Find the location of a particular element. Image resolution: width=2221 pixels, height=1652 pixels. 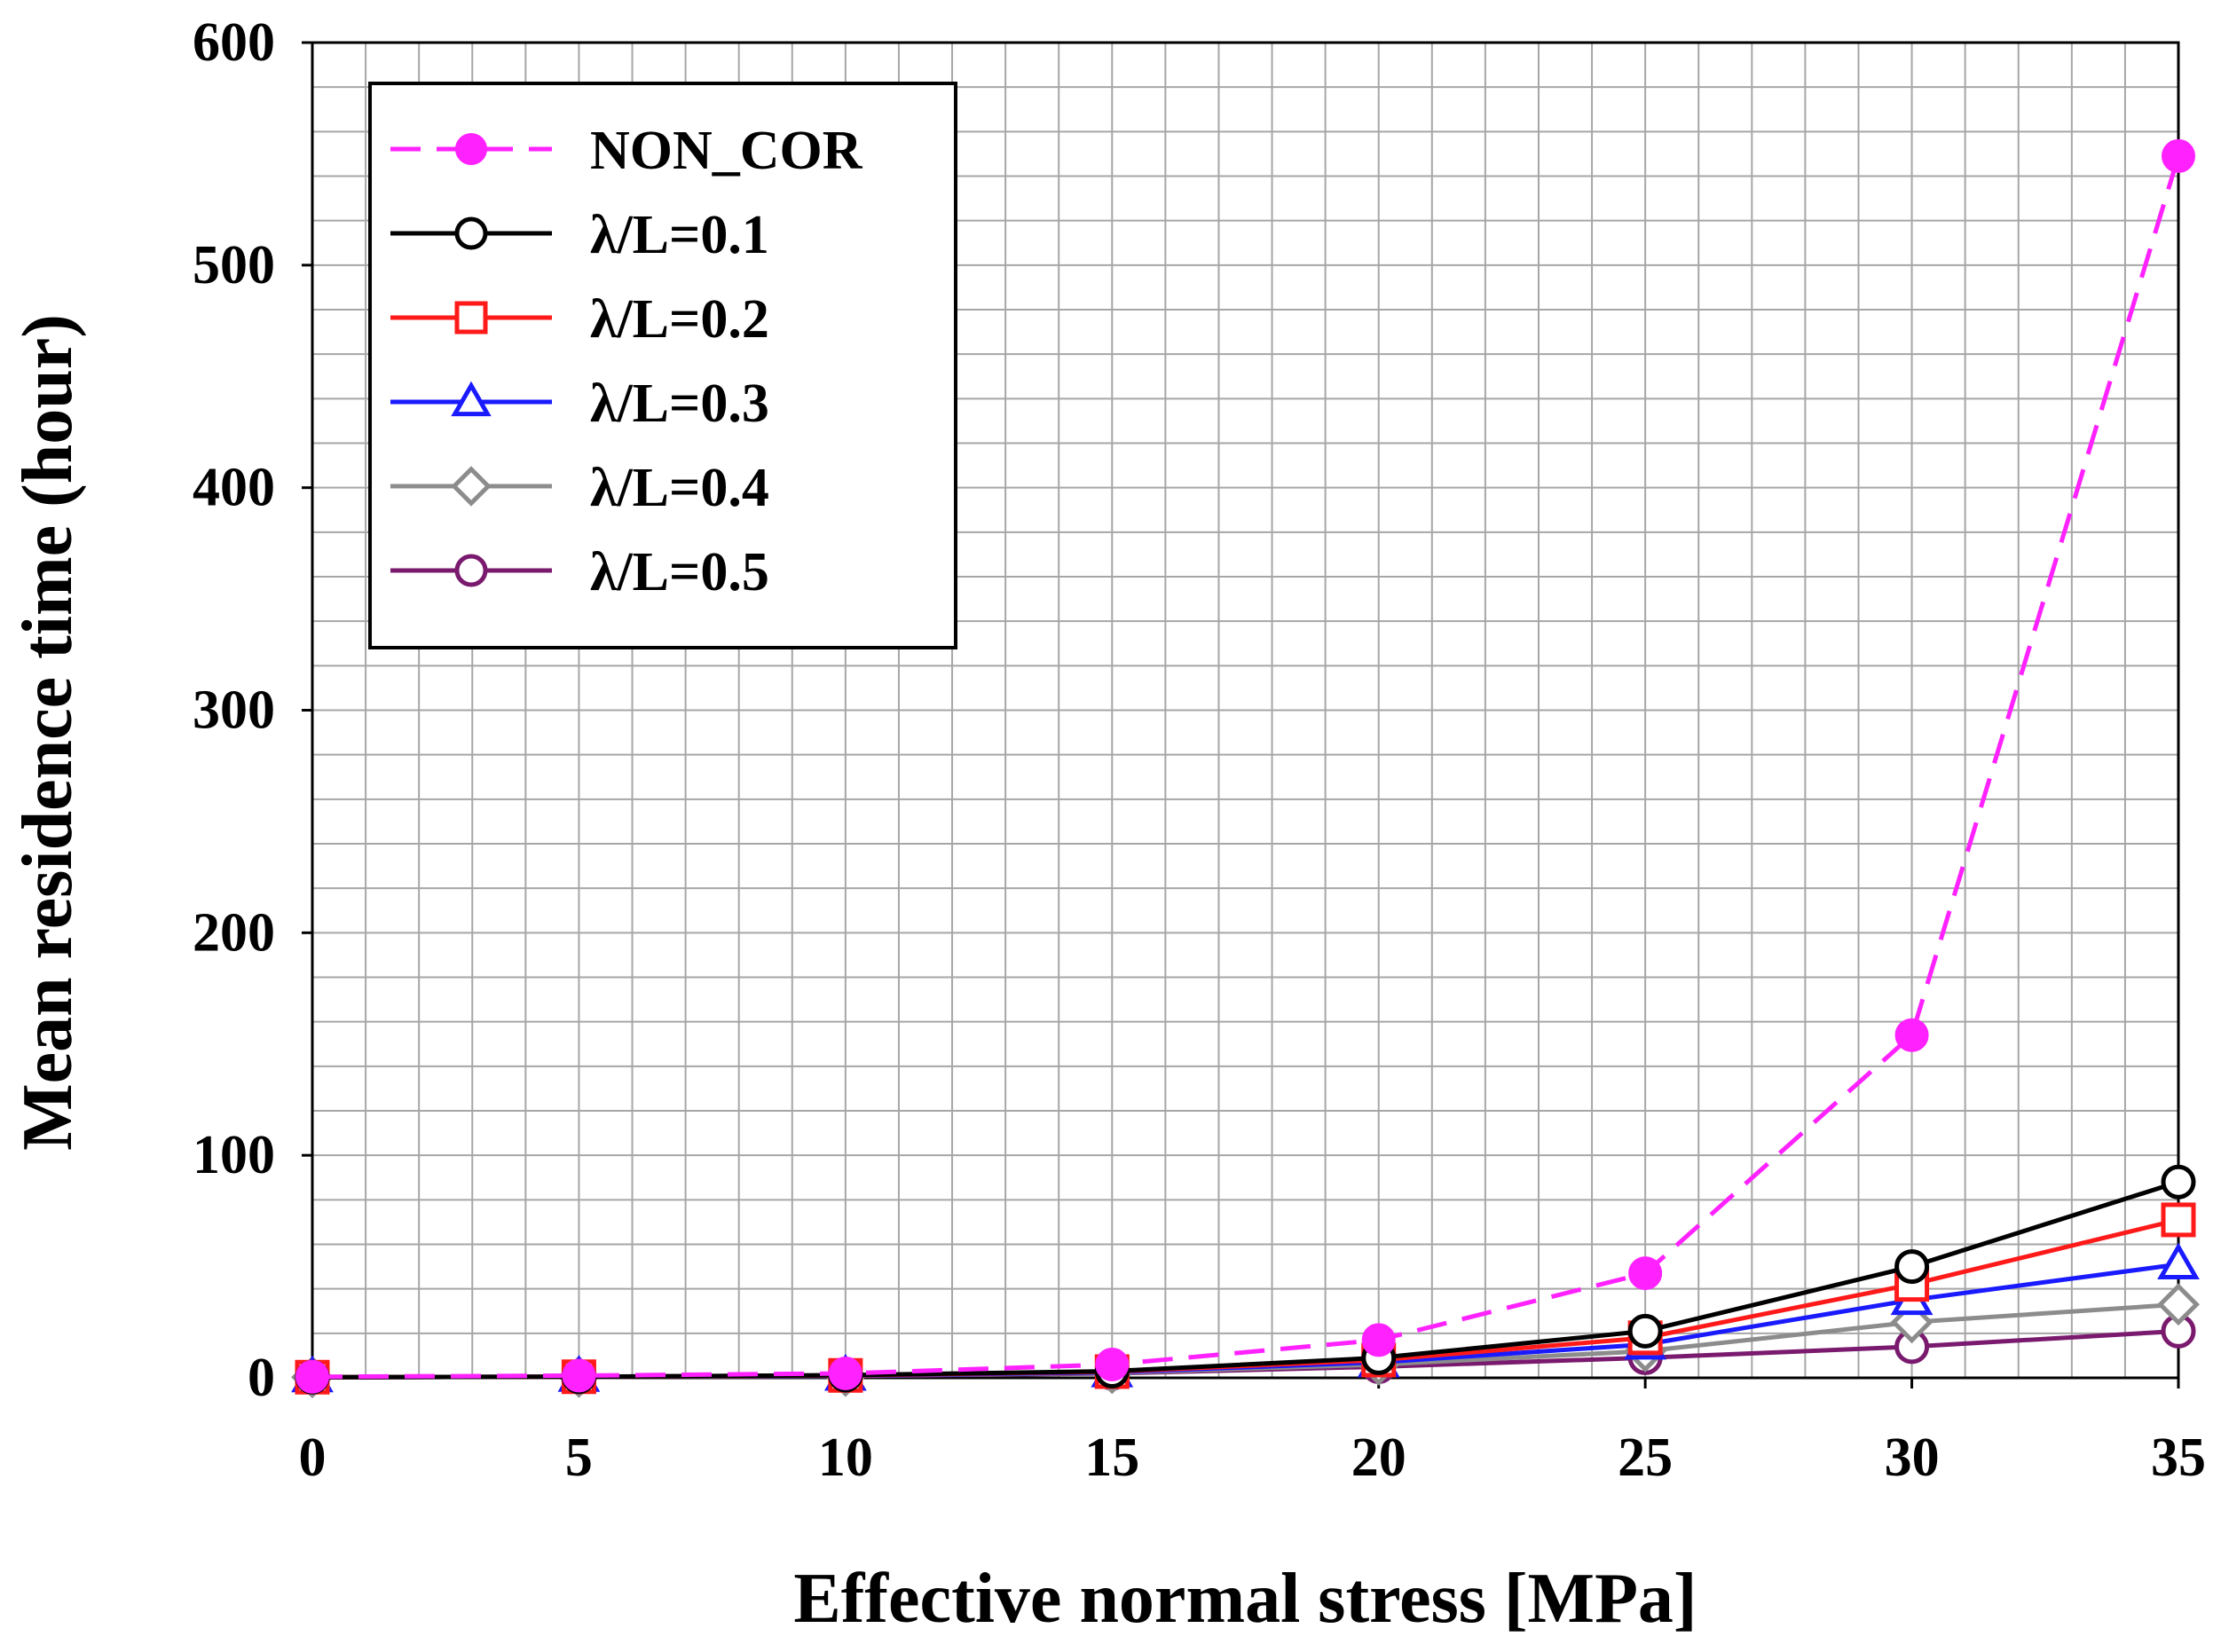

x-axis-title: Effective normal stress [MPa] is located at coordinates (1245, 1599).